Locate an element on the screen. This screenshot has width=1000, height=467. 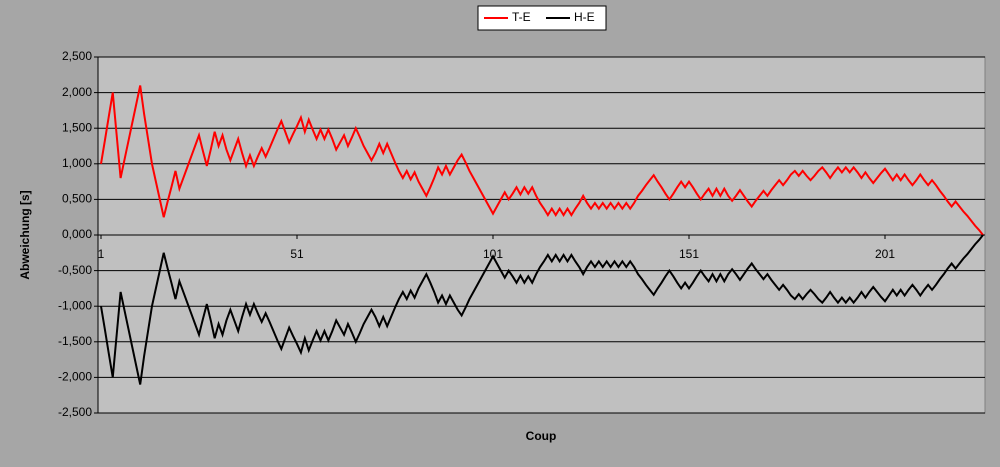
y-tick-label: 1,000 is located at coordinates (77, 163).